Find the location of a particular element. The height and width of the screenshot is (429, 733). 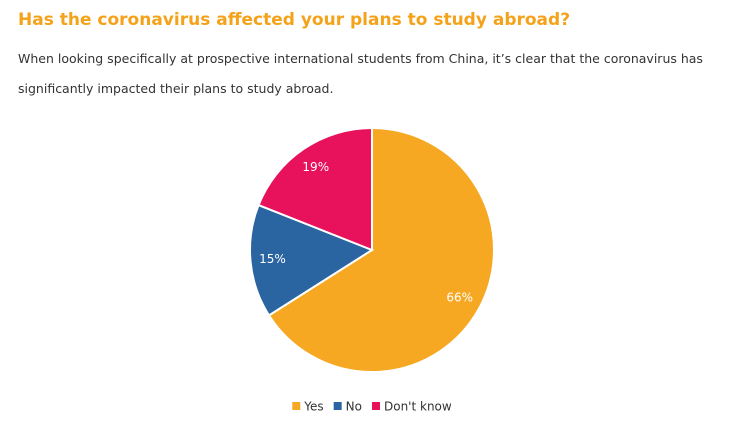

value-label: 19% is located at coordinates (315, 167).